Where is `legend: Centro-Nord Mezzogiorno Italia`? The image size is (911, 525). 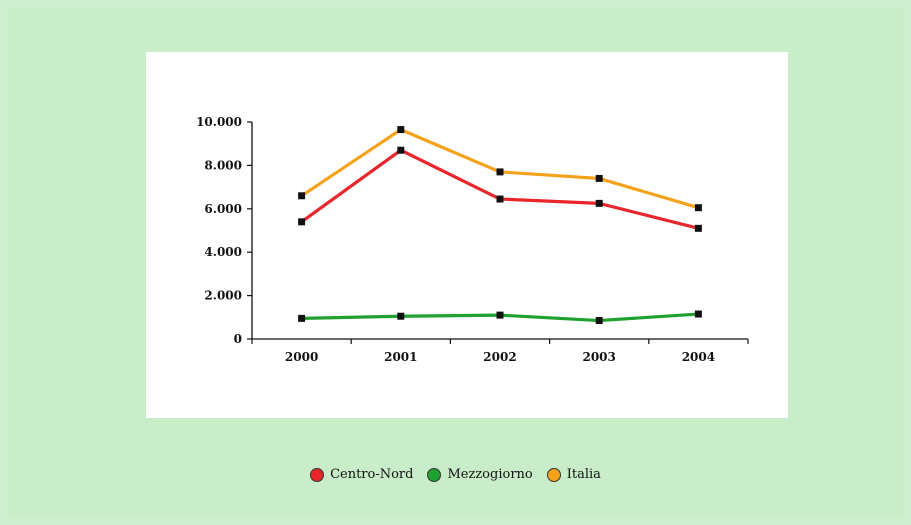
legend: Centro-Nord Mezzogiorno Italia is located at coordinates (455, 474).